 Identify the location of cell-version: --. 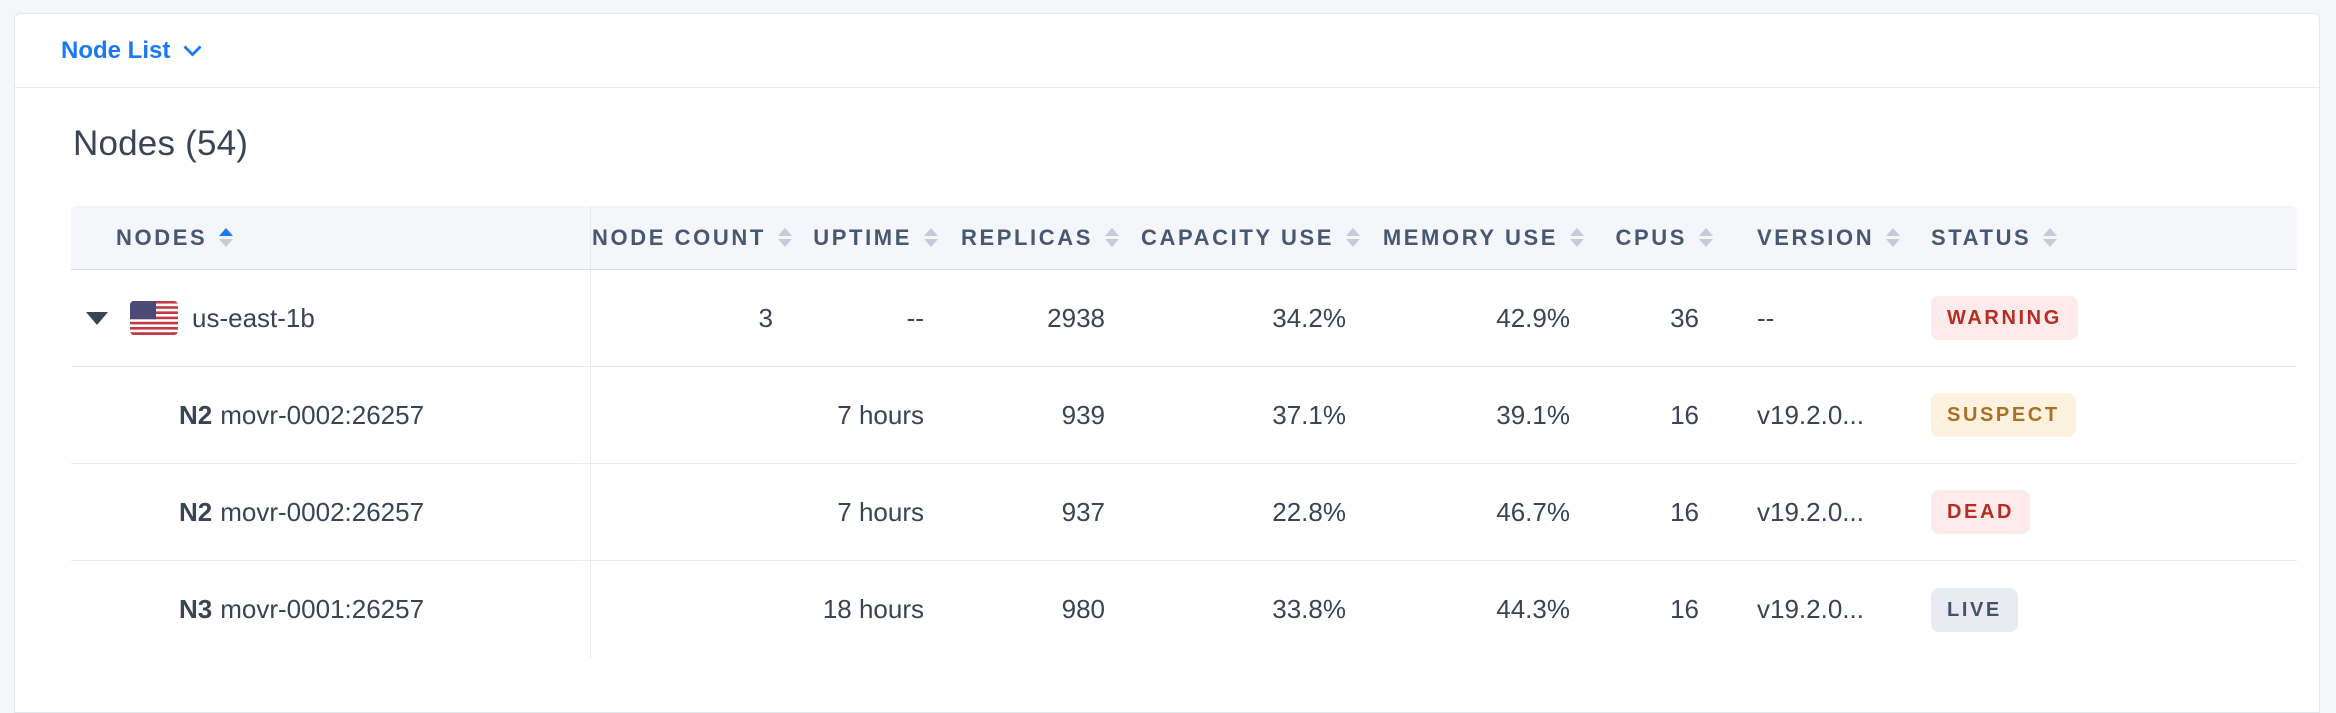
(1809, 318).